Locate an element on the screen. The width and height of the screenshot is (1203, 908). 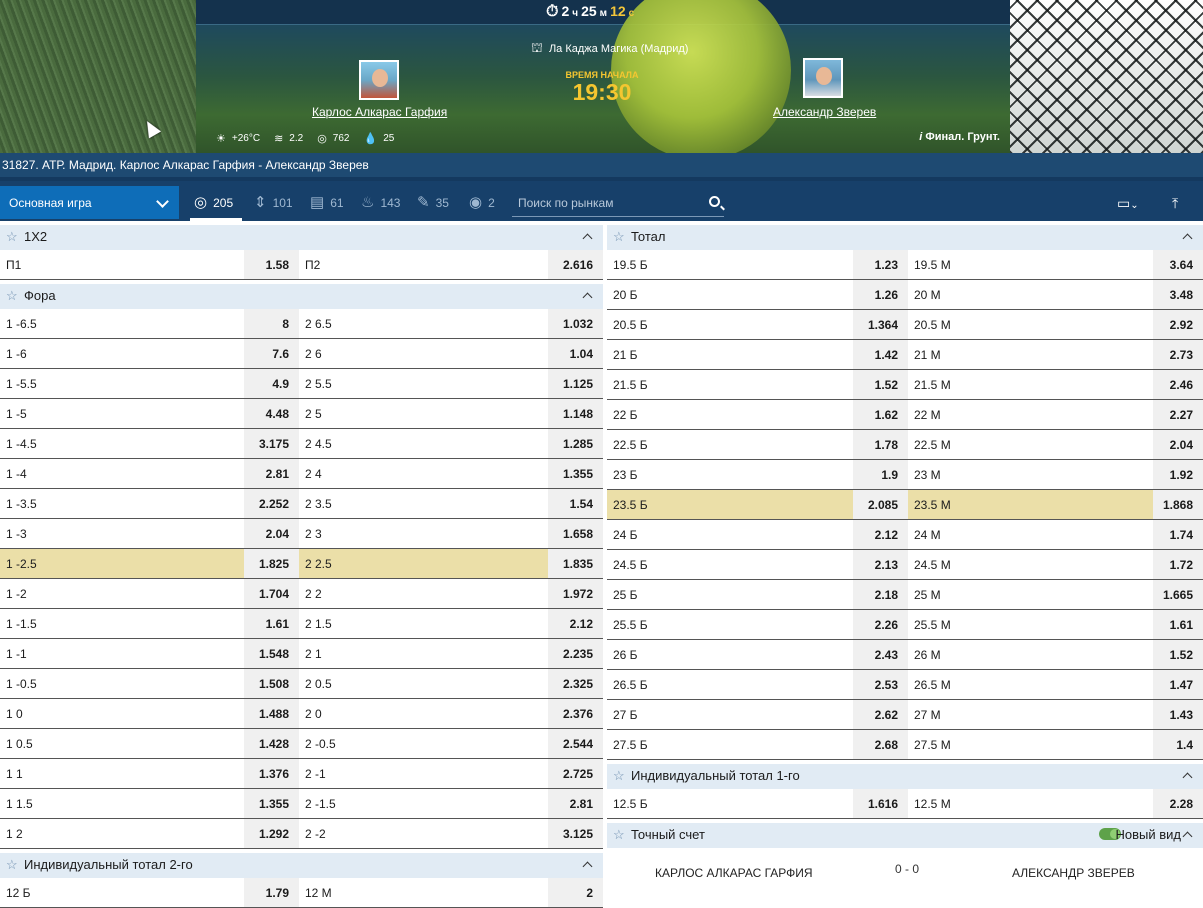
filter-tab-special: ✎ 35 is located at coordinates (433, 206).